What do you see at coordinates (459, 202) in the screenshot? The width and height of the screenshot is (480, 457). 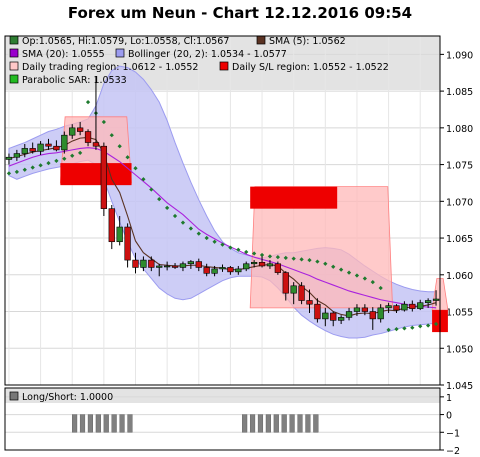 I see `price-tick-label: 1.070` at bounding box center [459, 202].